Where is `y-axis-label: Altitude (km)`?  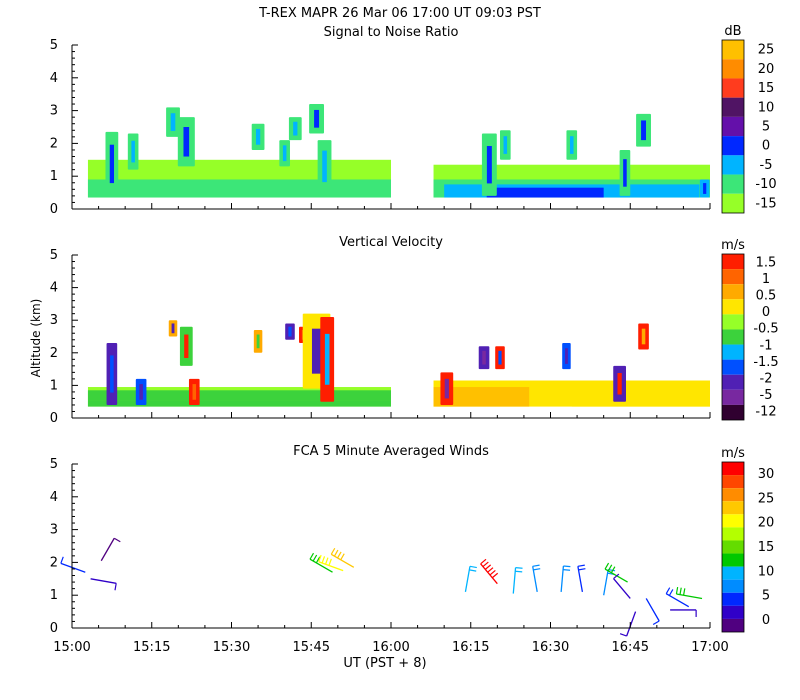
y-axis-label: Altitude (km) is located at coordinates (36, 338).